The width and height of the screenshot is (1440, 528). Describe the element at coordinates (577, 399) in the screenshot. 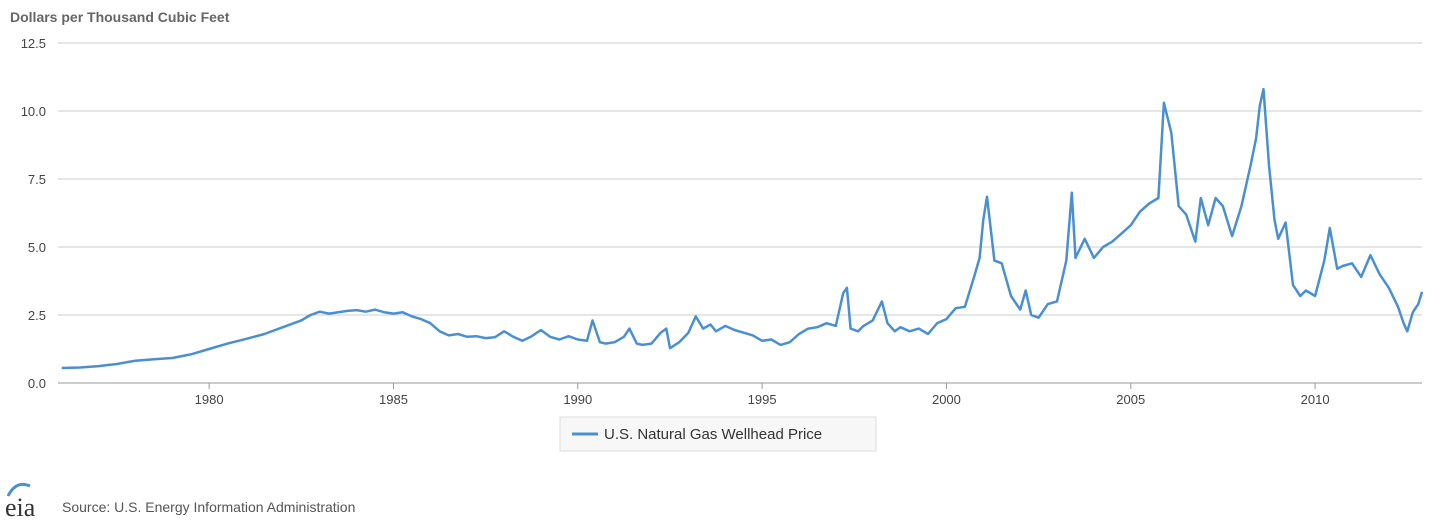

I see `x-tick-label: 1990` at that location.